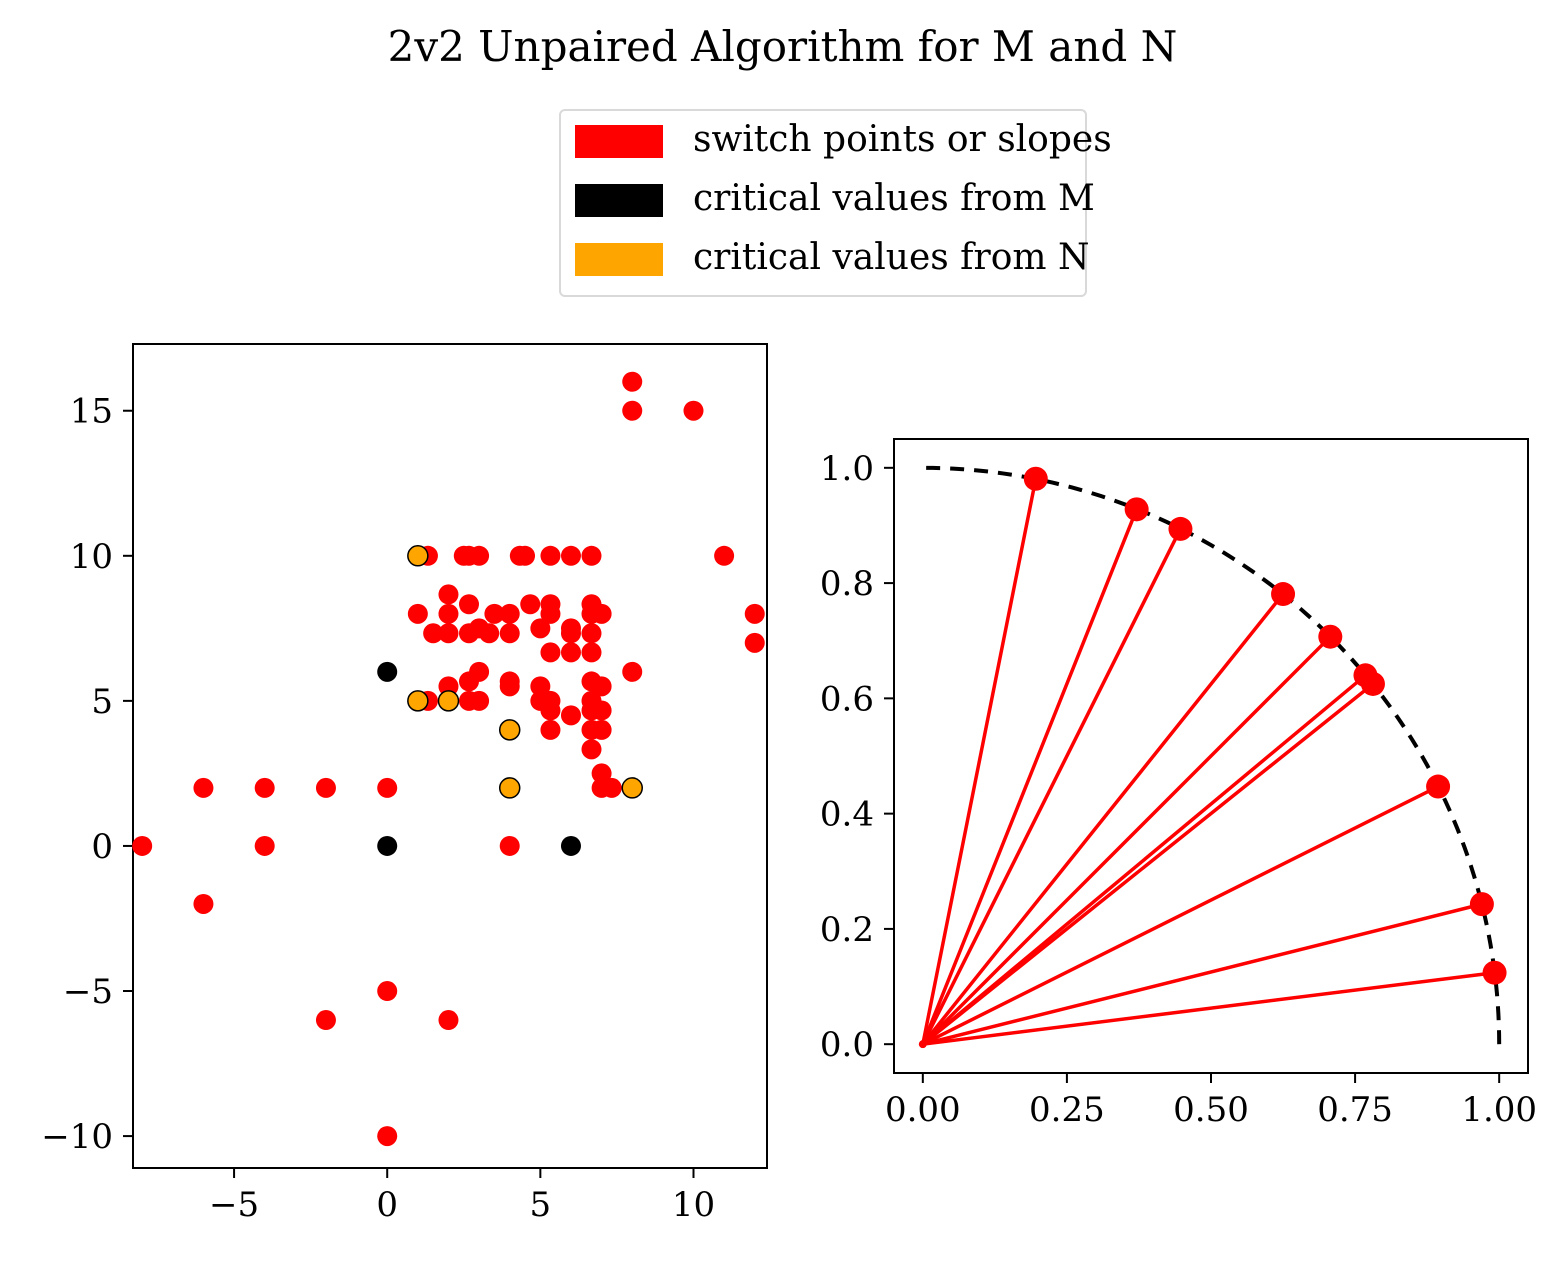  I want to click on legend-label: switch points or slopes, so click(902, 139).